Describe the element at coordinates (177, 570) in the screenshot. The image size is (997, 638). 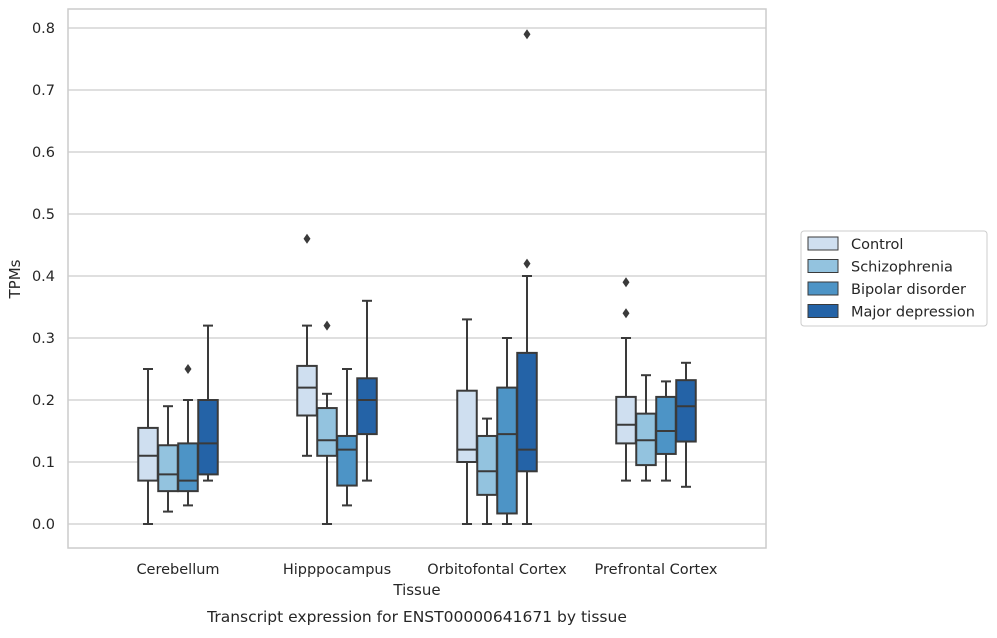
I see `x-tick-label: Cerebellum` at that location.